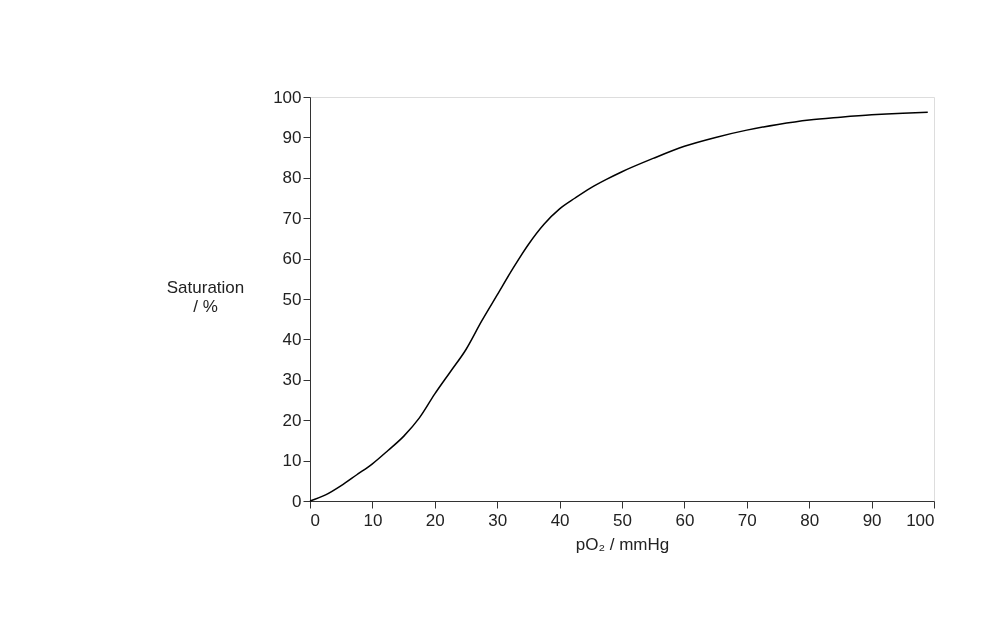 This screenshot has height=625, width=1005. Describe the element at coordinates (292, 137) in the screenshot. I see `y-tick-label: 90` at that location.